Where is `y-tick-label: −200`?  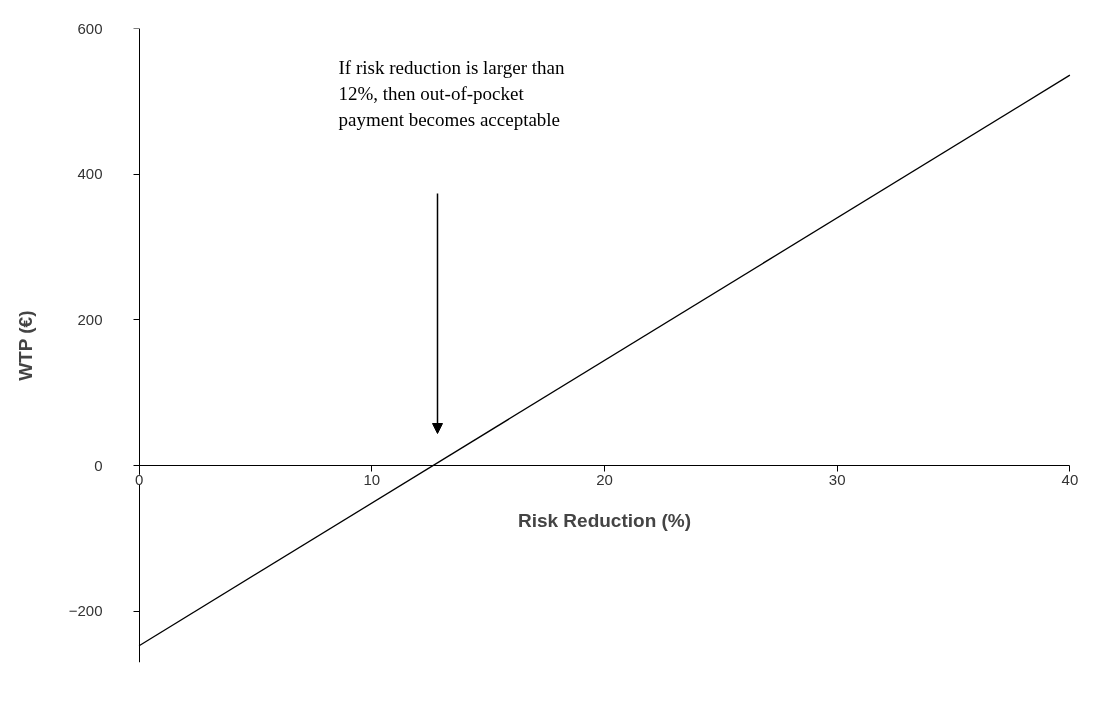
y-tick-label: −200 is located at coordinates (85, 611).